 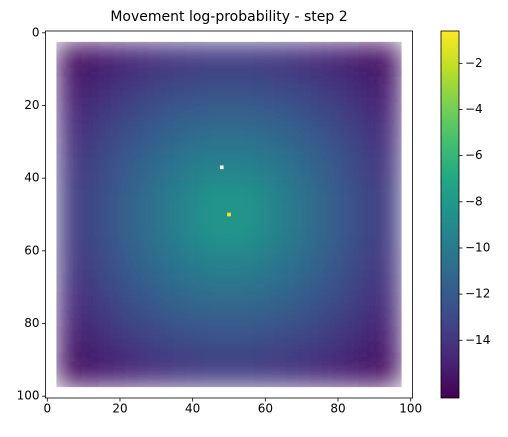 I want to click on x-tick-label: 80, so click(x=337, y=409).